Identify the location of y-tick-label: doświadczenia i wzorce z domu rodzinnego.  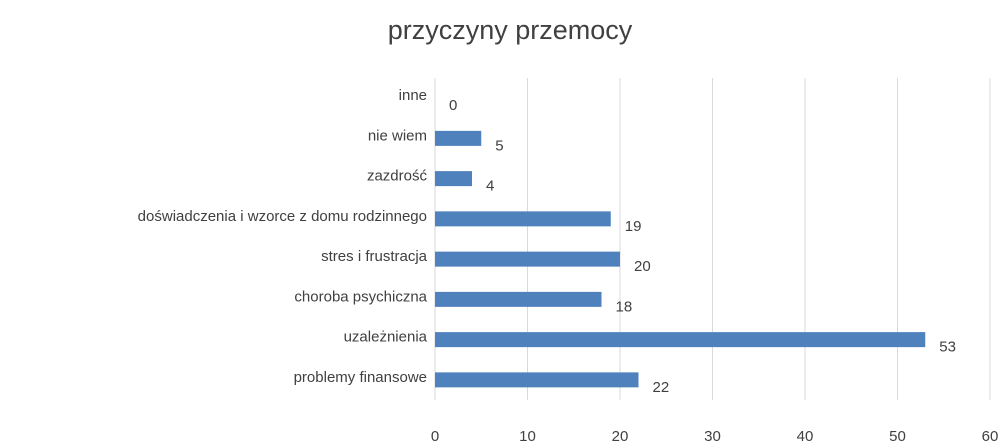
(282, 216).